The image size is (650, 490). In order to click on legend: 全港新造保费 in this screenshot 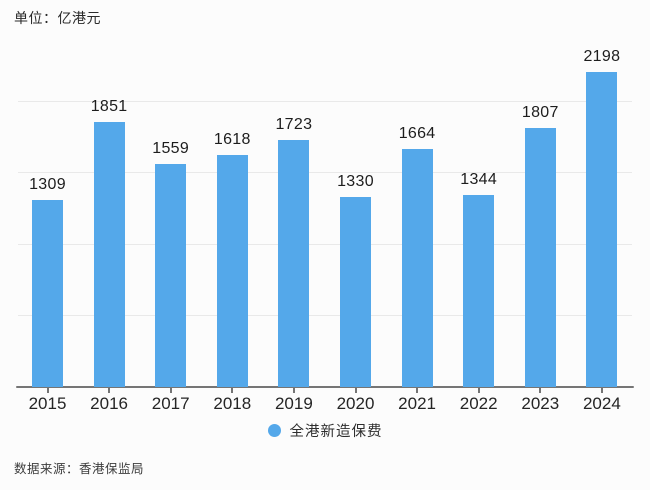, I will do `click(325, 430)`.